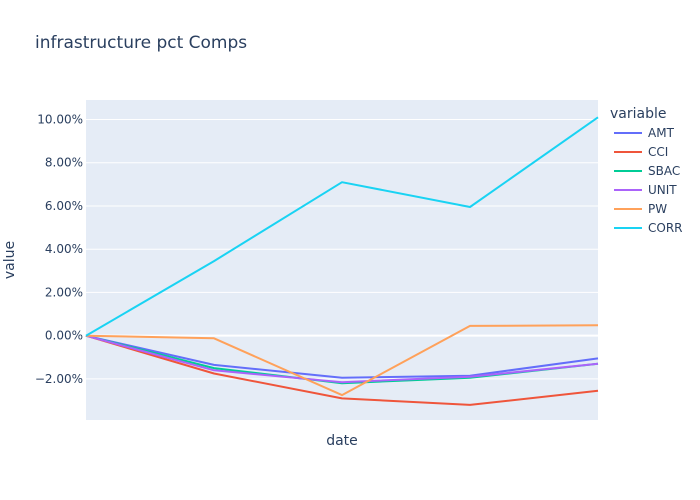  I want to click on series-line-pw, so click(342, 360).